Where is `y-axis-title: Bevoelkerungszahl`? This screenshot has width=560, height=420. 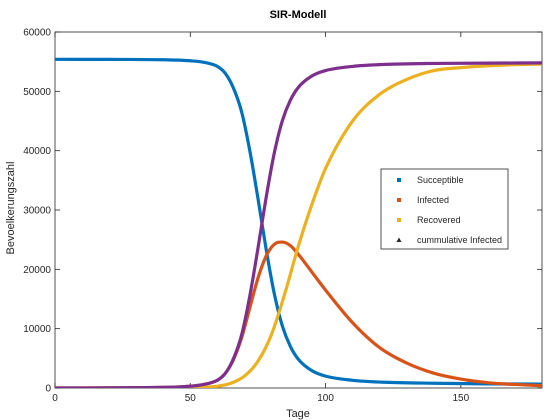 y-axis-title: Bevoelkerungszahl is located at coordinates (11, 208).